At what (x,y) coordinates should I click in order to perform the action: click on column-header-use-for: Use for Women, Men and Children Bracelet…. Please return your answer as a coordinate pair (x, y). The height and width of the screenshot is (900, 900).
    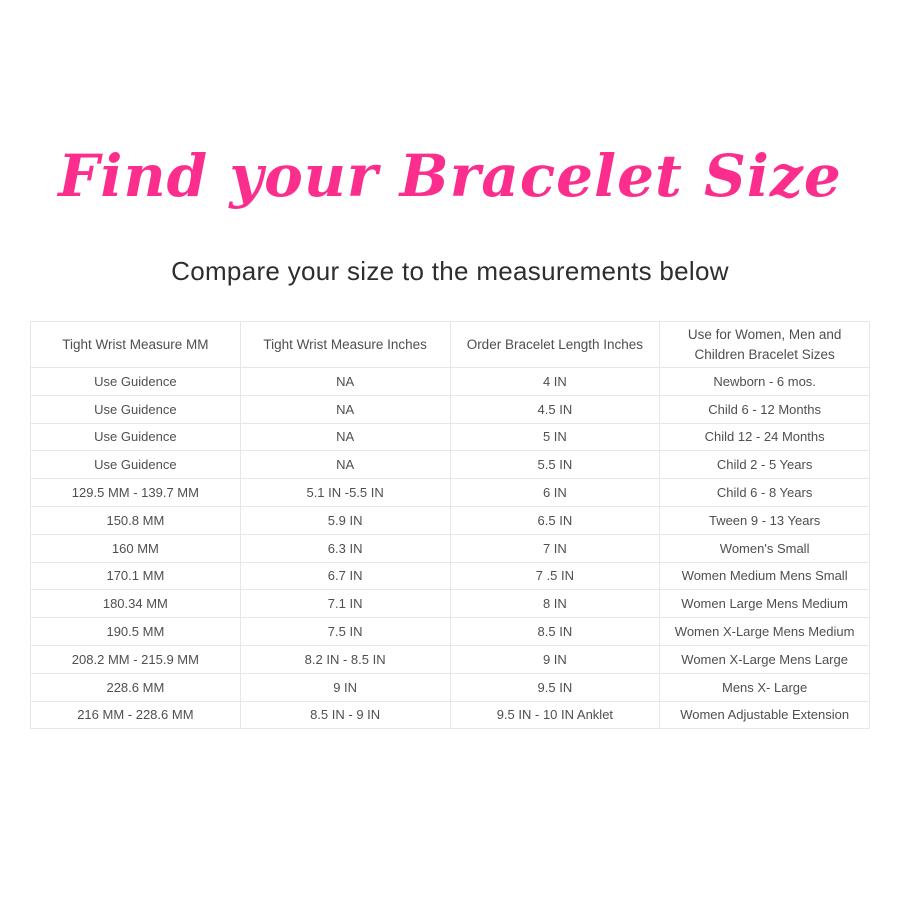
    Looking at the image, I should click on (764, 344).